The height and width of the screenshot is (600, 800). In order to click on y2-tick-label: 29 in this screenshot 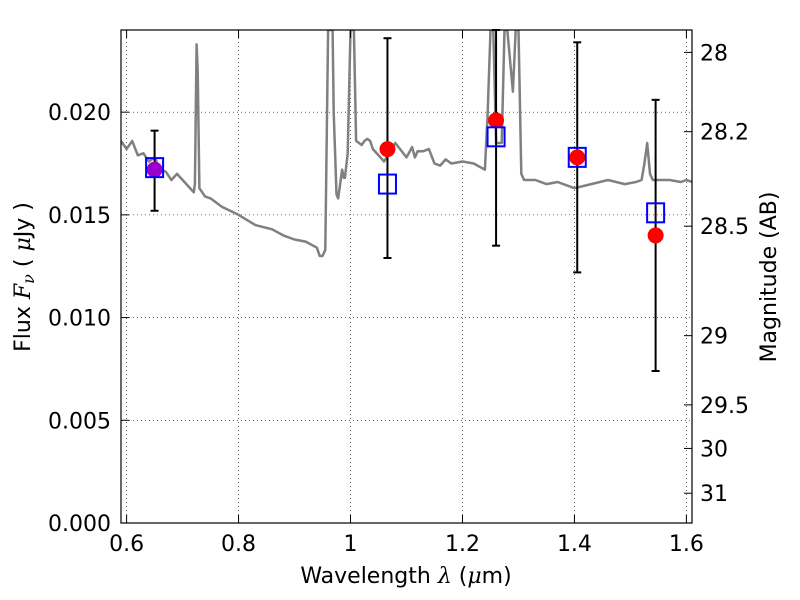, I will do `click(714, 337)`.